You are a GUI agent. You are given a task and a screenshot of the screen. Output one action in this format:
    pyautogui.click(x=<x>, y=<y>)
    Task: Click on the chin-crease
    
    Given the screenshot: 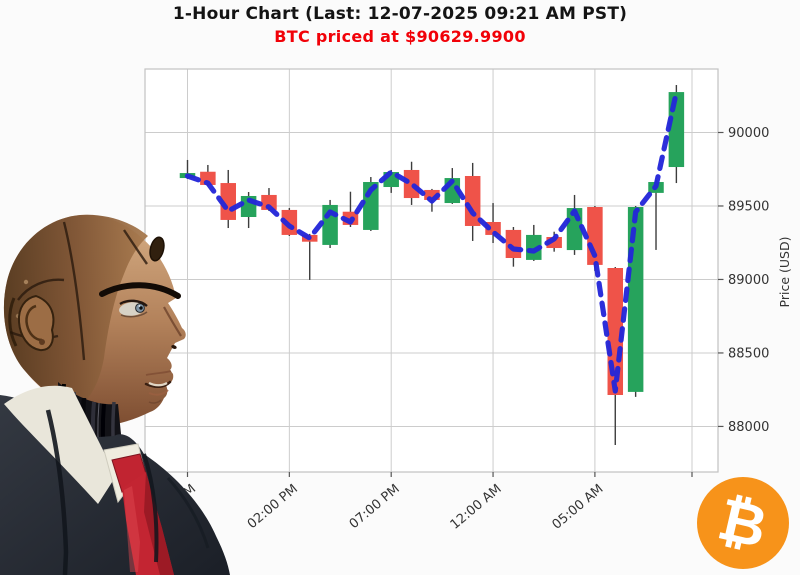 What is the action you would take?
    pyautogui.click(x=155, y=401)
    